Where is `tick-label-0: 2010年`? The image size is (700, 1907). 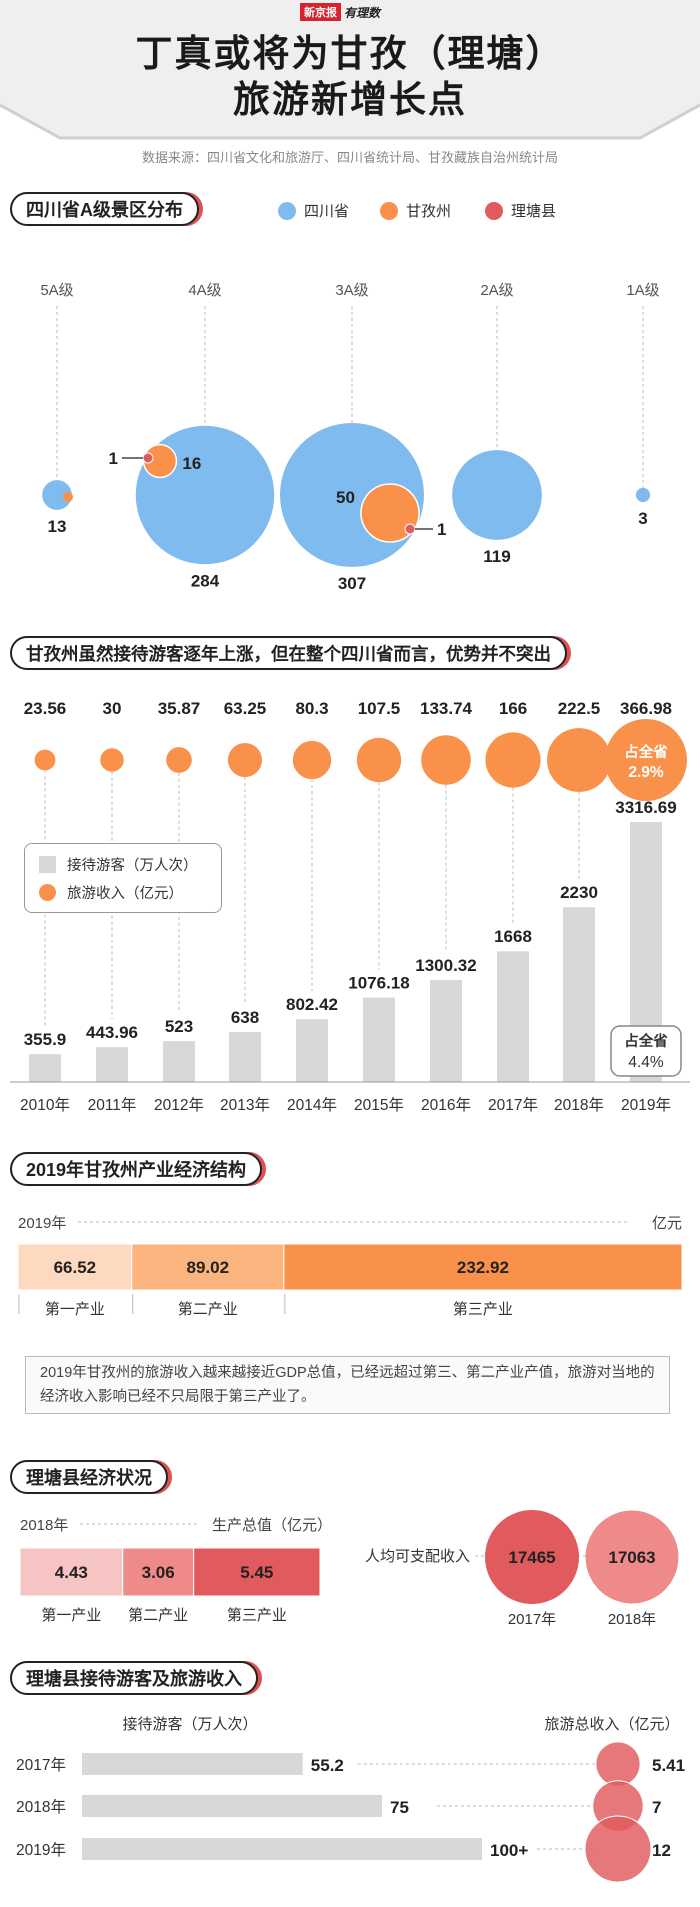
tick-label-0: 2010年 is located at coordinates (45, 1105).